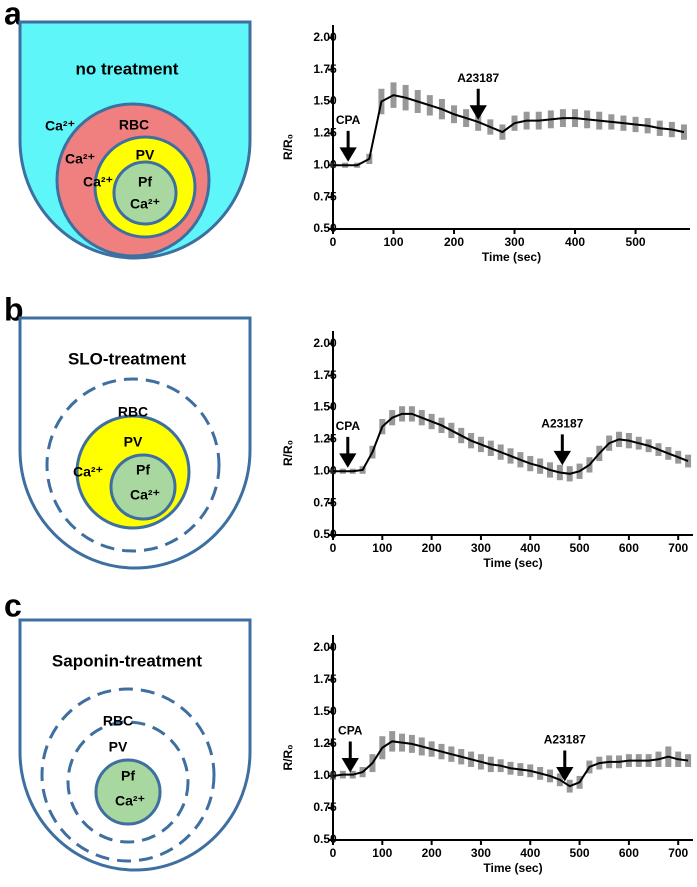 The image size is (697, 887). I want to click on panel-label: a, so click(13, 15).